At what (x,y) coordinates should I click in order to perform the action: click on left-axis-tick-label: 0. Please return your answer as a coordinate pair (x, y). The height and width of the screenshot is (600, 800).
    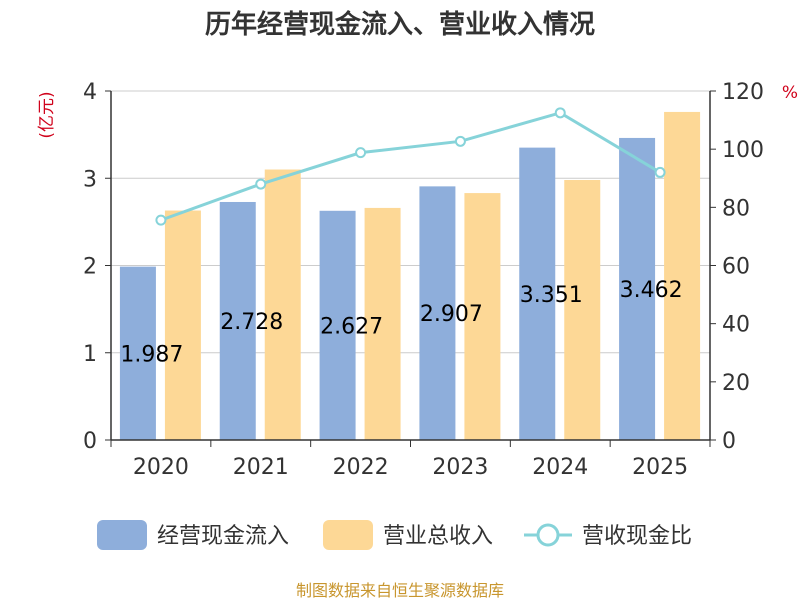
    Looking at the image, I should click on (90, 441).